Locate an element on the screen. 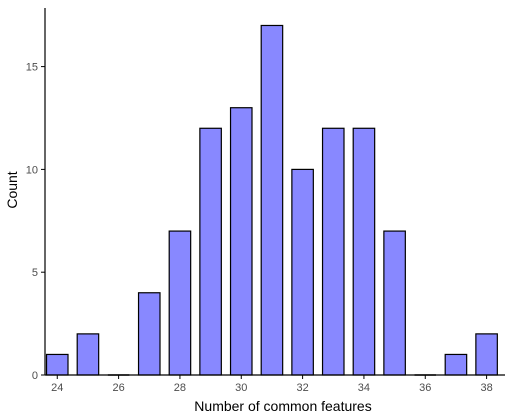 Image resolution: width=530 pixels, height=417 pixels. x-tick-label: 38 is located at coordinates (486, 388).